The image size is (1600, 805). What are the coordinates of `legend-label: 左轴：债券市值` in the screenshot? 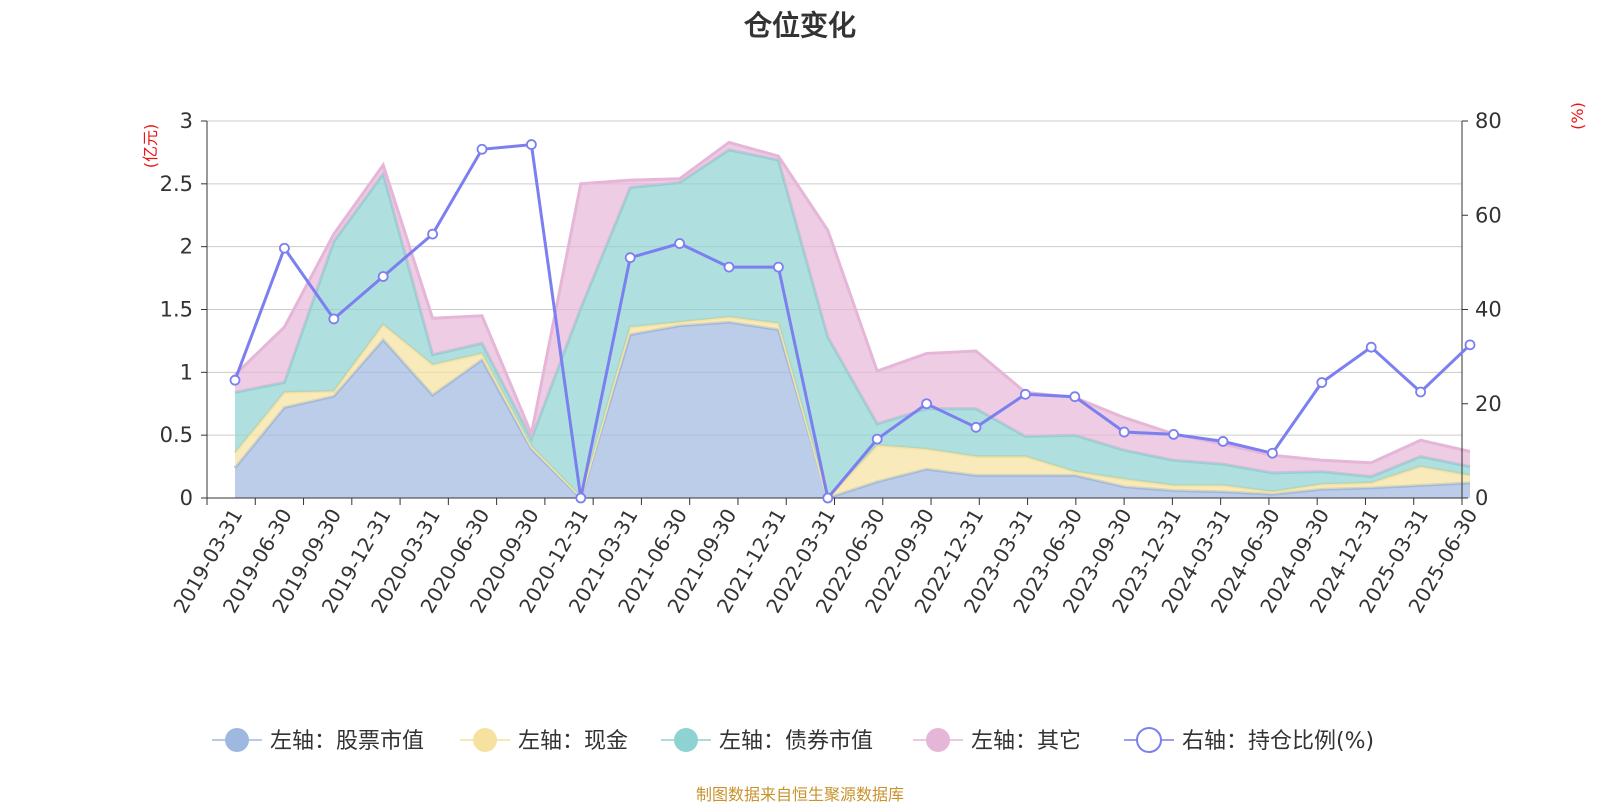 It's located at (796, 741).